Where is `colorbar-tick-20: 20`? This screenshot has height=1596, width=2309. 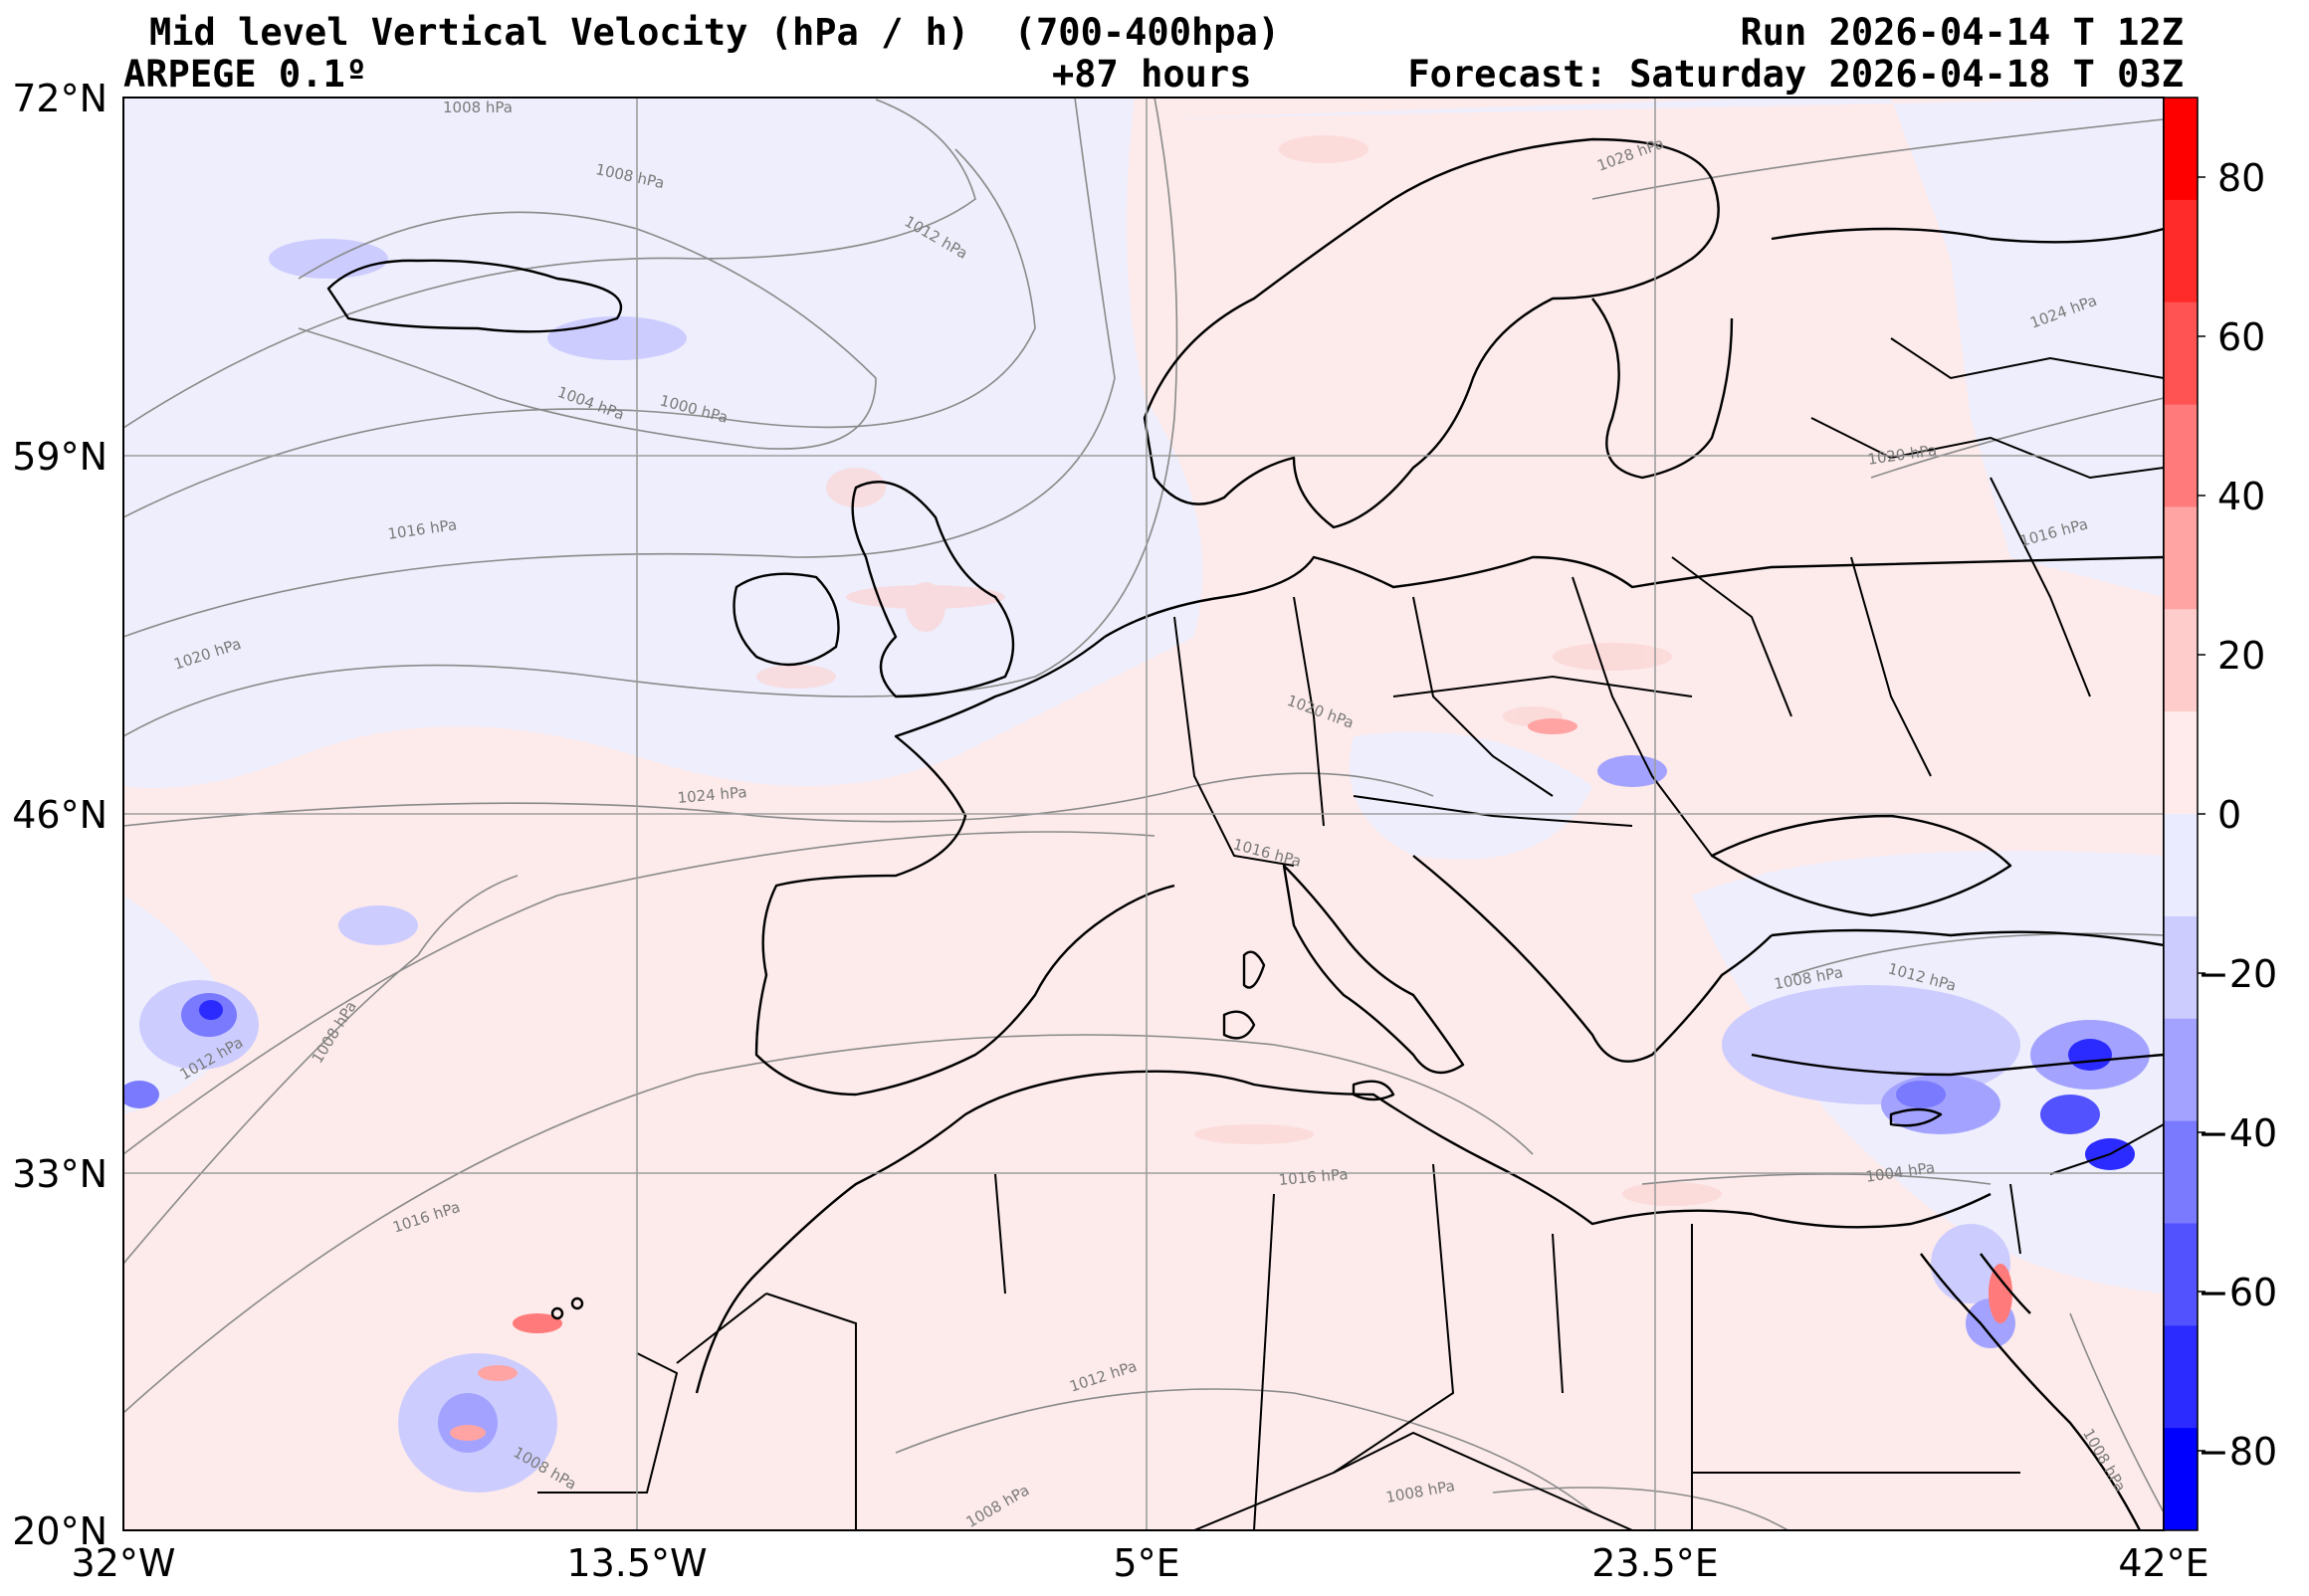
colorbar-tick-20: 20 is located at coordinates (2241, 656).